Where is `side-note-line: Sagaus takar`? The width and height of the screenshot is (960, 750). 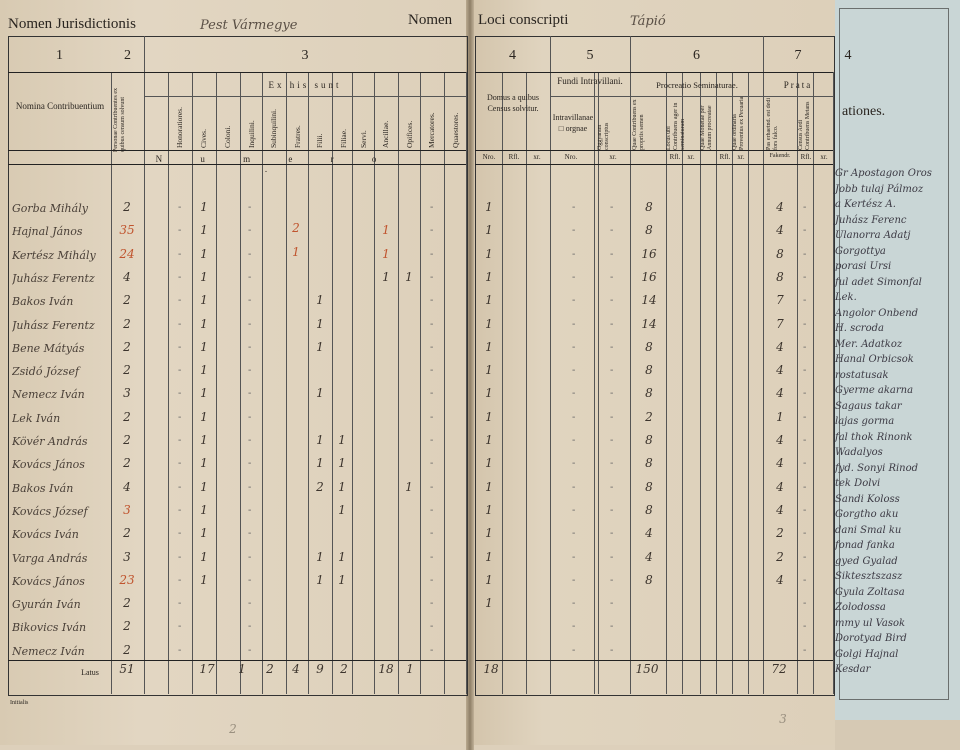
side-note-line: Sagaus takar is located at coordinates (868, 406).